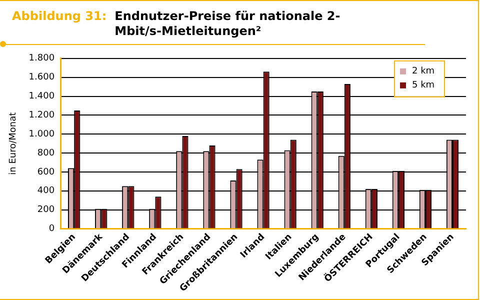  Describe the element at coordinates (46, 210) in the screenshot. I see `y-tick-label: 200` at that location.